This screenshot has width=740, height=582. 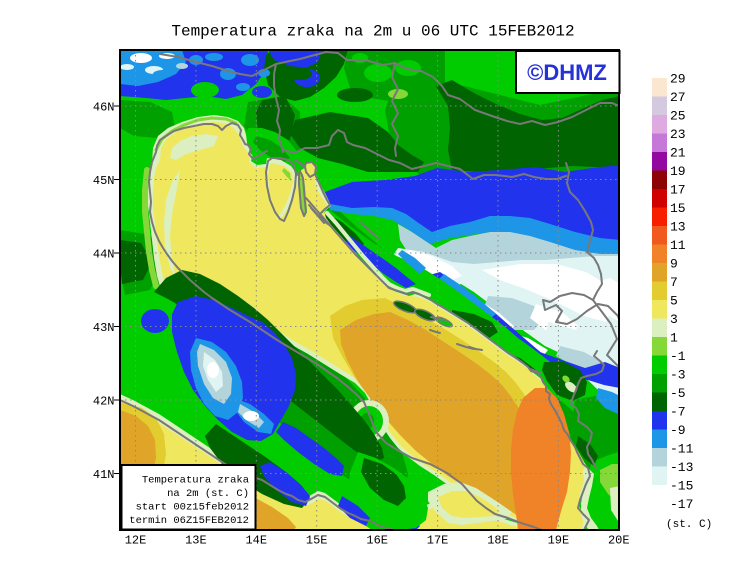 What do you see at coordinates (196, 541) in the screenshot?
I see `svg-text: 13E` at bounding box center [196, 541].